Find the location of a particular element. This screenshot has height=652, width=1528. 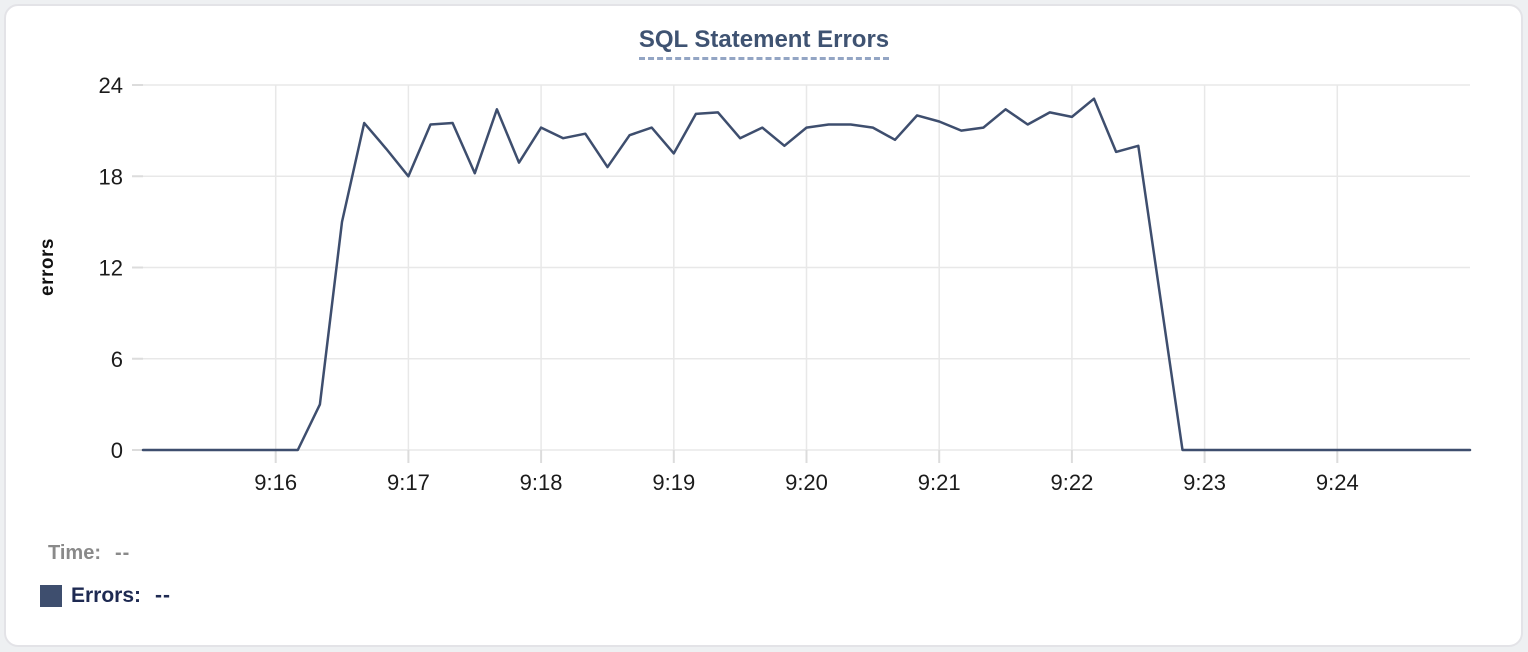

x-tick-label: 9:22 is located at coordinates (1071, 482).